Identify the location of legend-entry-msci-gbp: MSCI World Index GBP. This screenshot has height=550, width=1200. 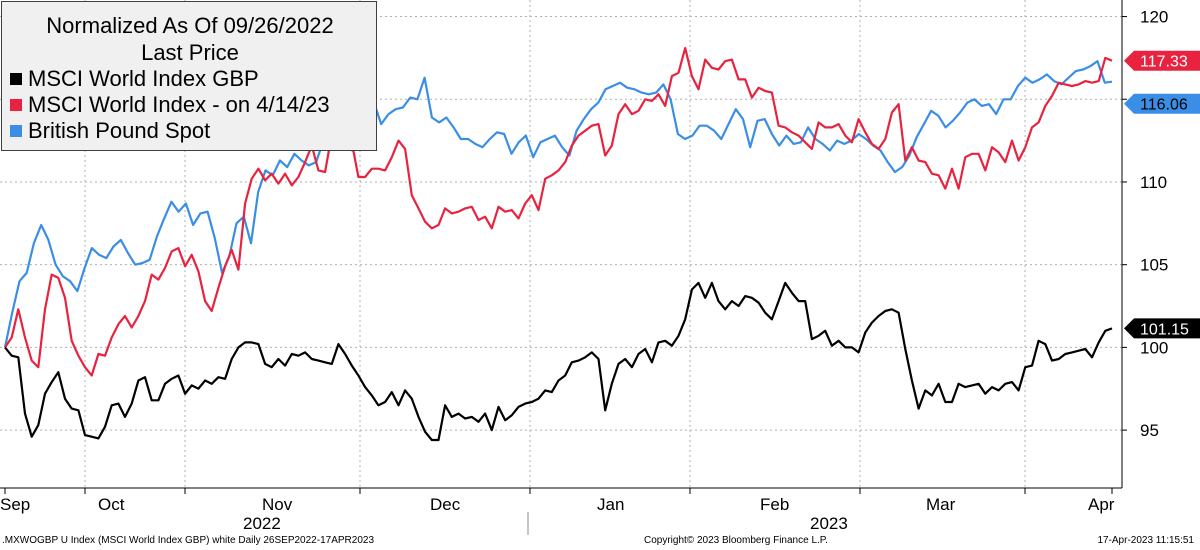
(134, 79).